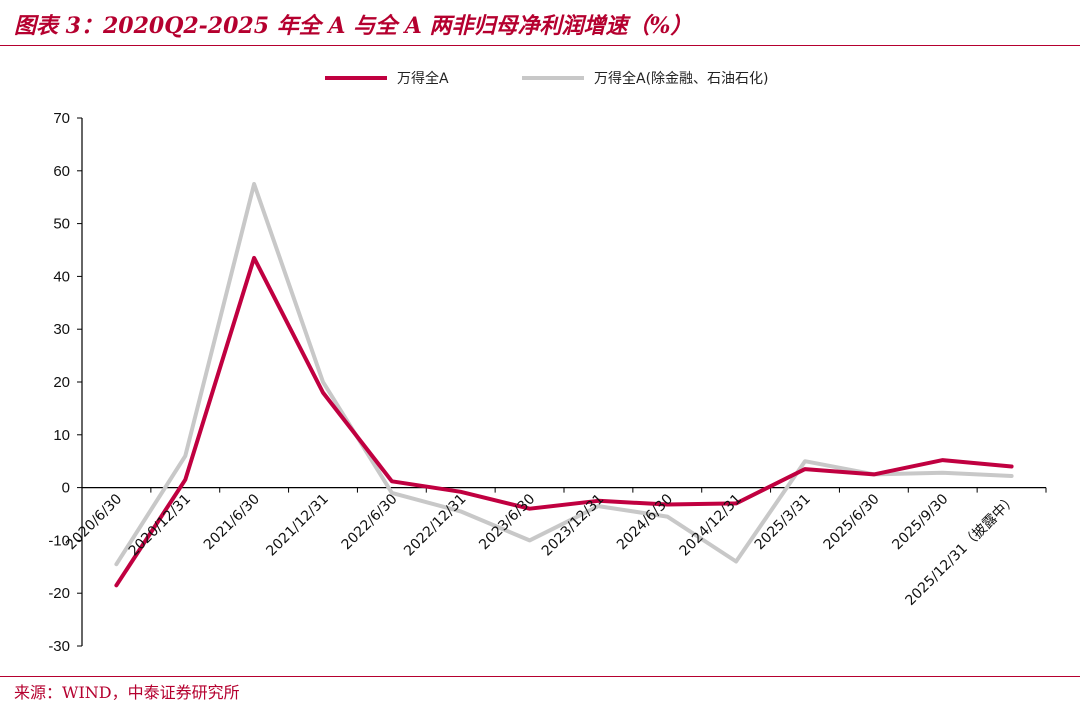  I want to click on x-tick-label: 2022/6/30, so click(370, 522).